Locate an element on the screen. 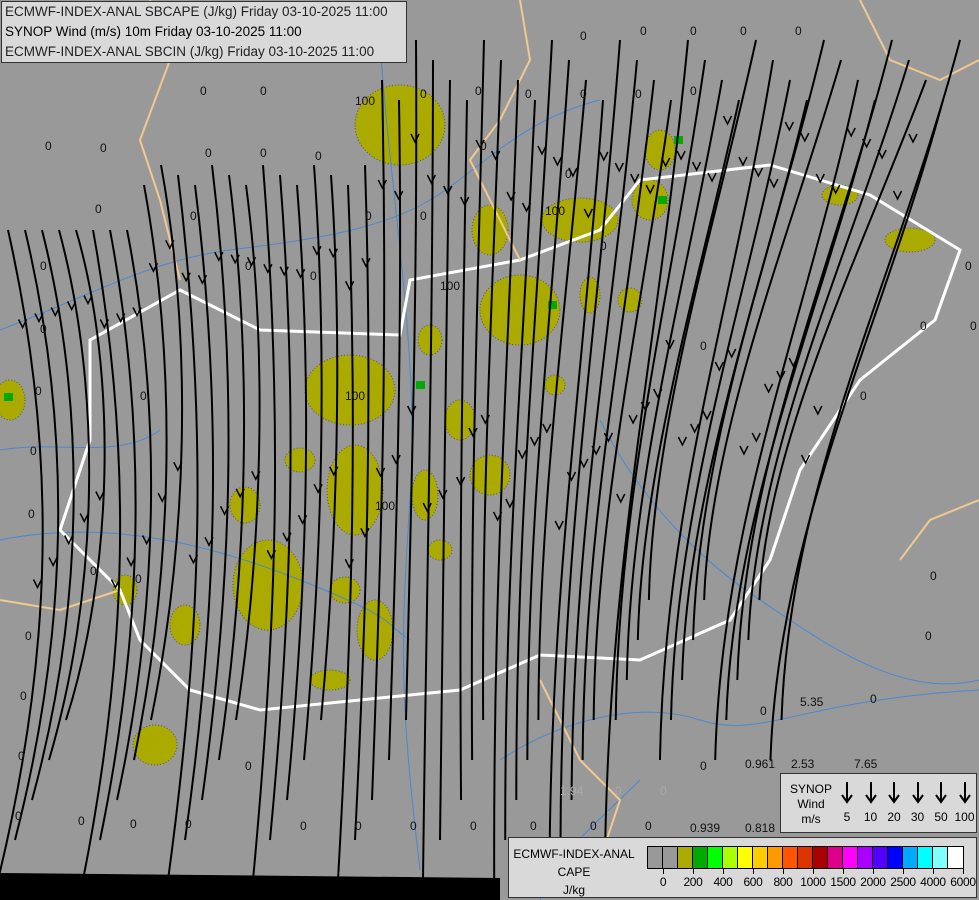  faded-contour-label: 0 is located at coordinates (663, 791).